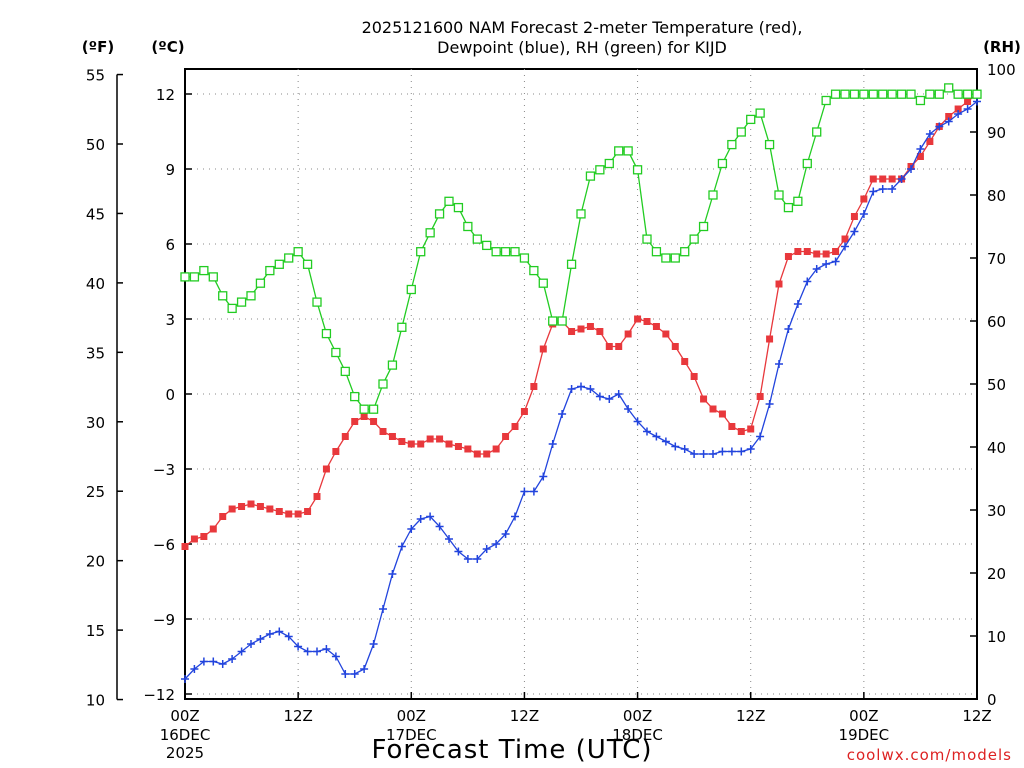 The width and height of the screenshot is (1024, 768). I want to click on fahrenheit-tick-label: 25, so click(95, 492).